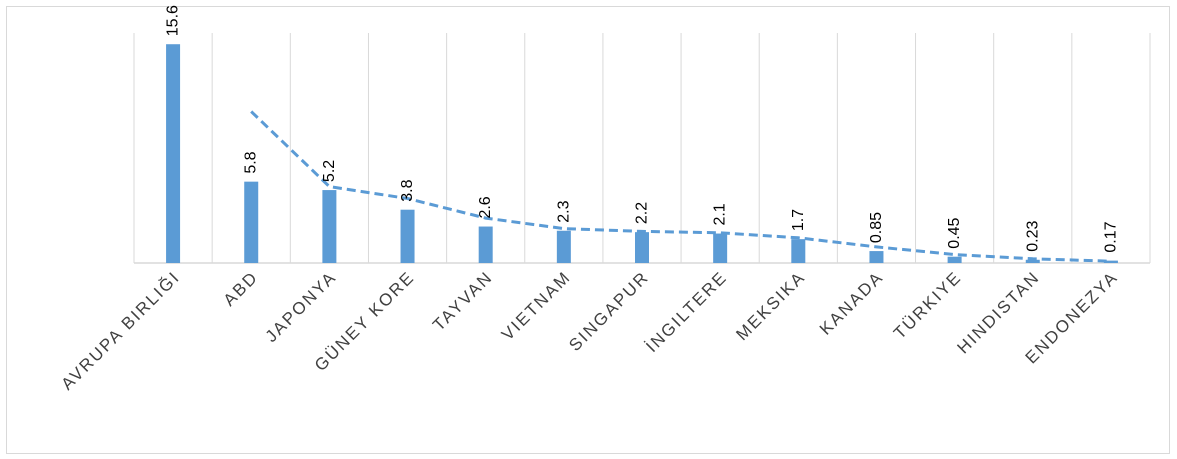  Describe the element at coordinates (241, 288) in the screenshot. I see `x-tick-label-abd: ABD` at that location.